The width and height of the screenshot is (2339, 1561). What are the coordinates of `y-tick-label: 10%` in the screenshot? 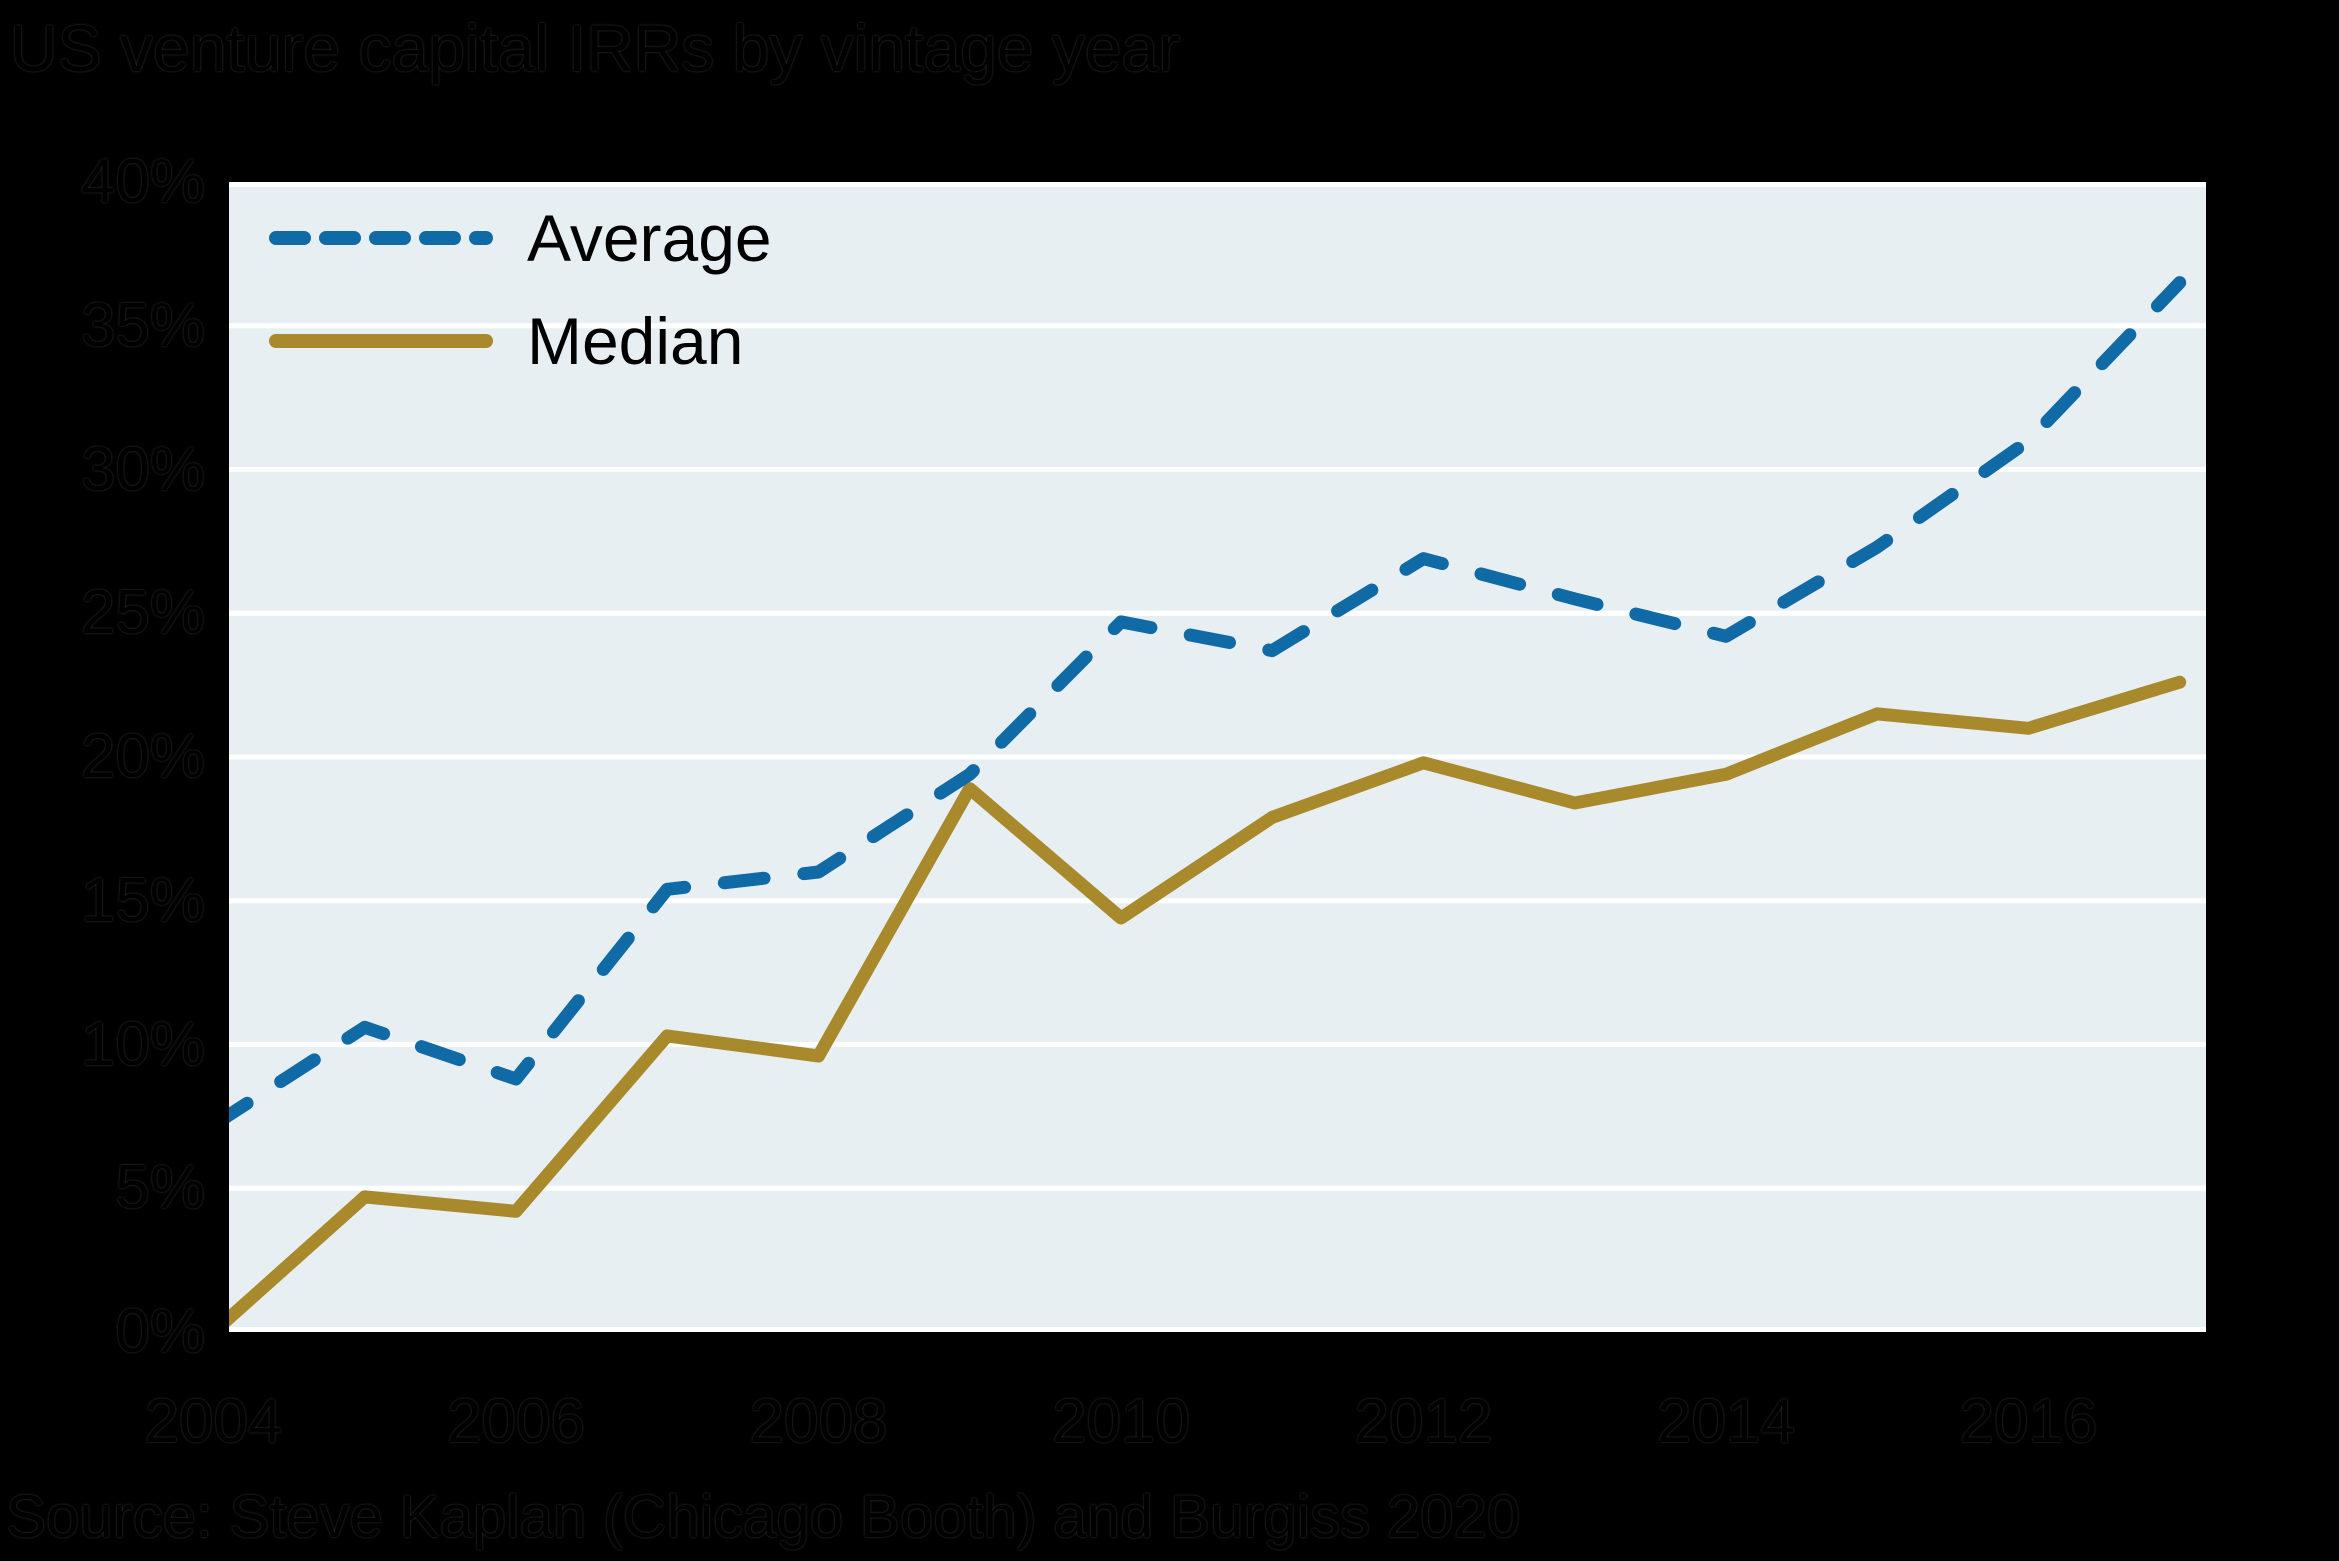 It's located at (142, 1044).